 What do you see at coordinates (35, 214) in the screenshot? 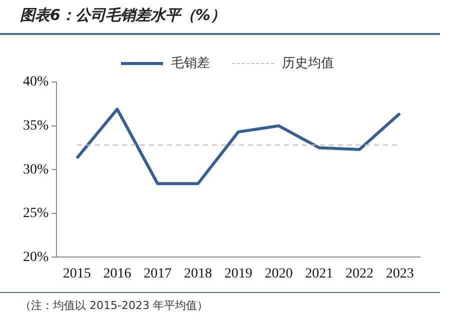
I see `y-tick-label: 25%` at bounding box center [35, 214].